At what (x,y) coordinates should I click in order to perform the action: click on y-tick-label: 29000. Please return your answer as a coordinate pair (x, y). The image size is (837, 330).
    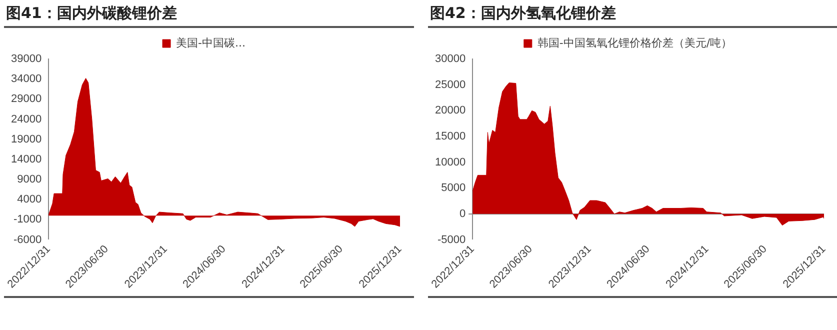
    Looking at the image, I should click on (26, 99).